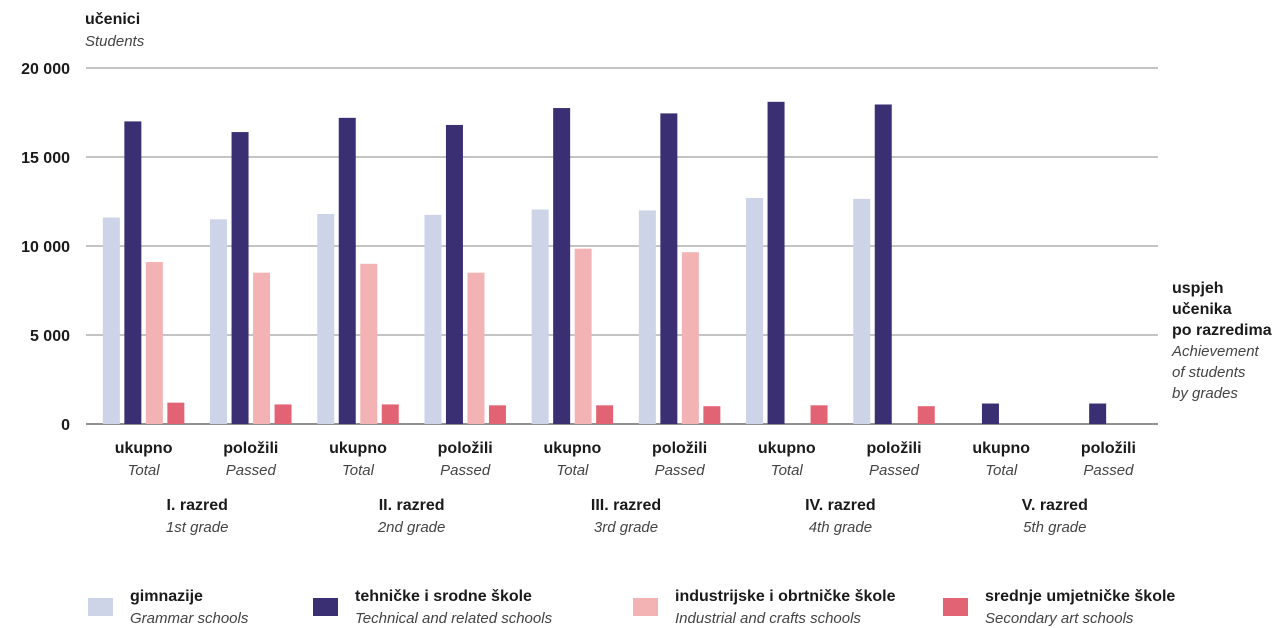  Describe the element at coordinates (197, 527) in the screenshot. I see `group-label-en: 1st grade` at that location.